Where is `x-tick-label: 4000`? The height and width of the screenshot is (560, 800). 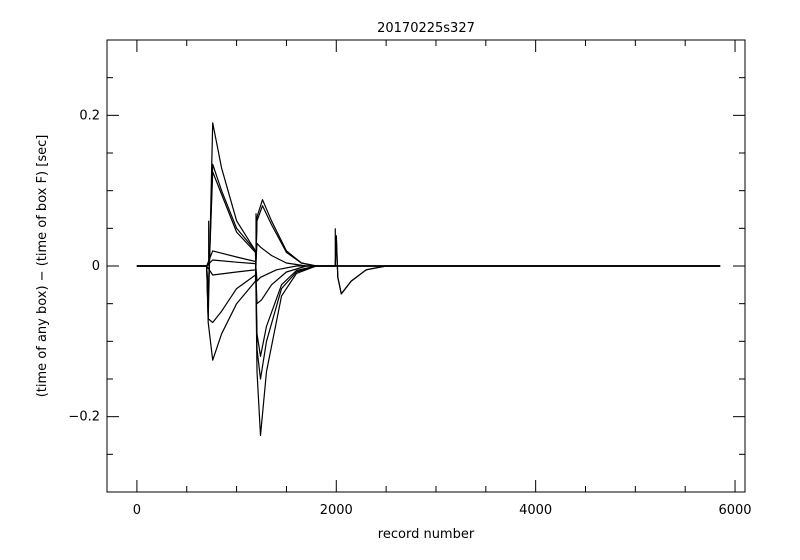 x-tick-label: 4000 is located at coordinates (535, 510).